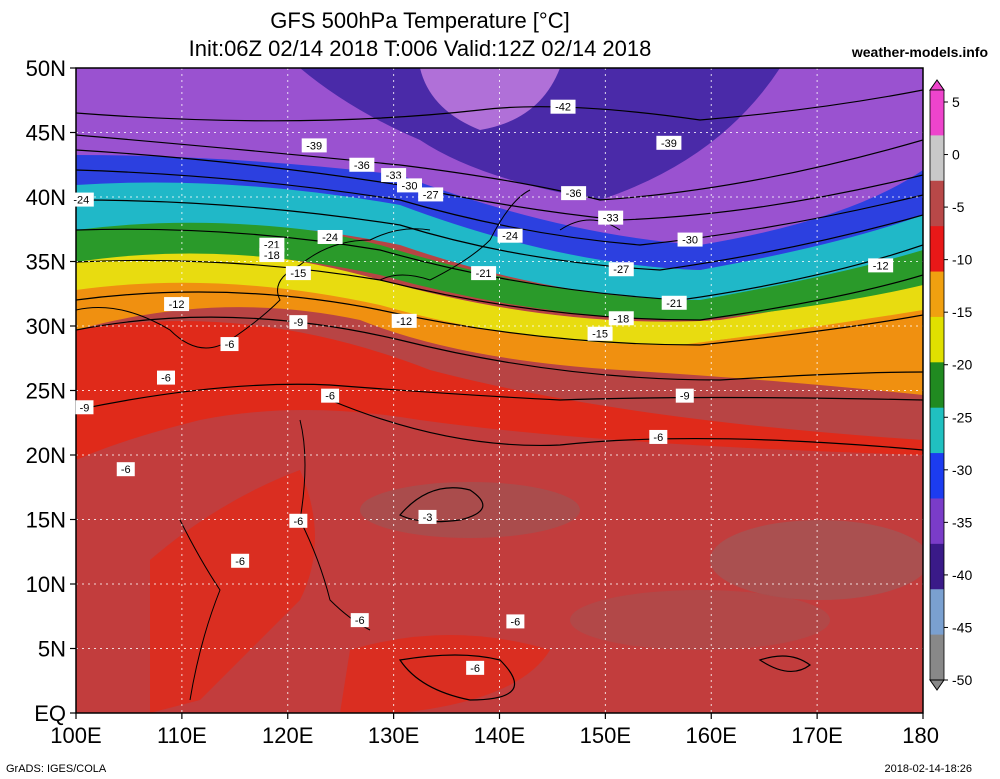 Image resolution: width=1000 pixels, height=779 pixels. I want to click on lat-tick-label: 10N, so click(46, 584).